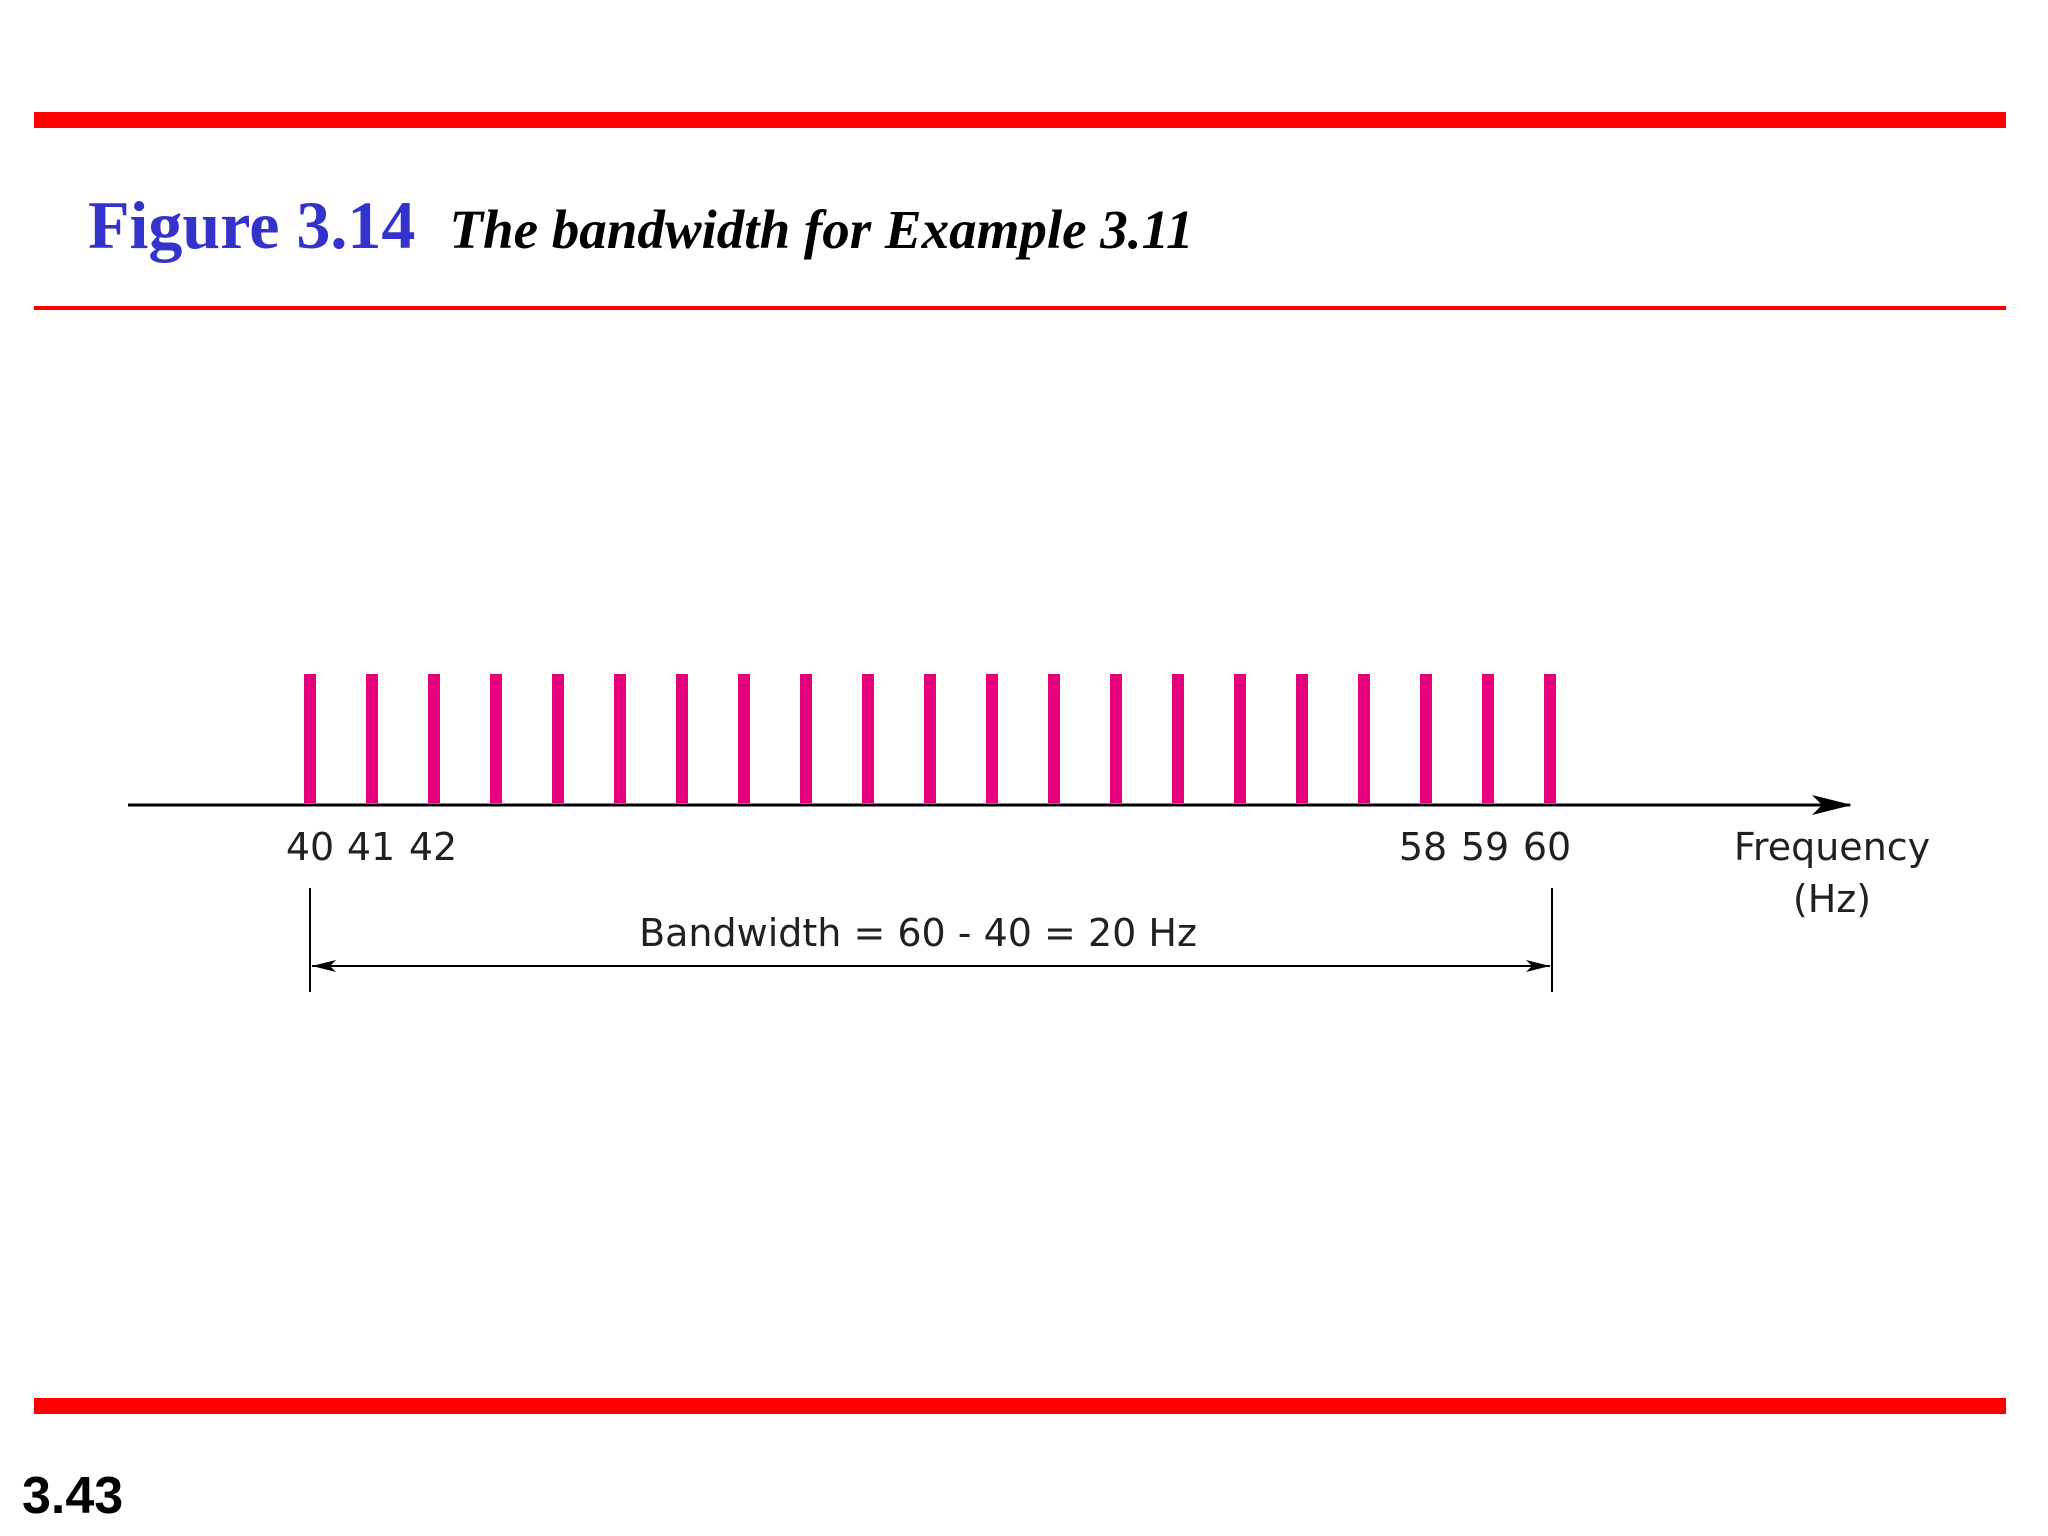 The height and width of the screenshot is (1536, 2048). What do you see at coordinates (868, 738) in the screenshot?
I see `spectrum-line-49hz` at bounding box center [868, 738].